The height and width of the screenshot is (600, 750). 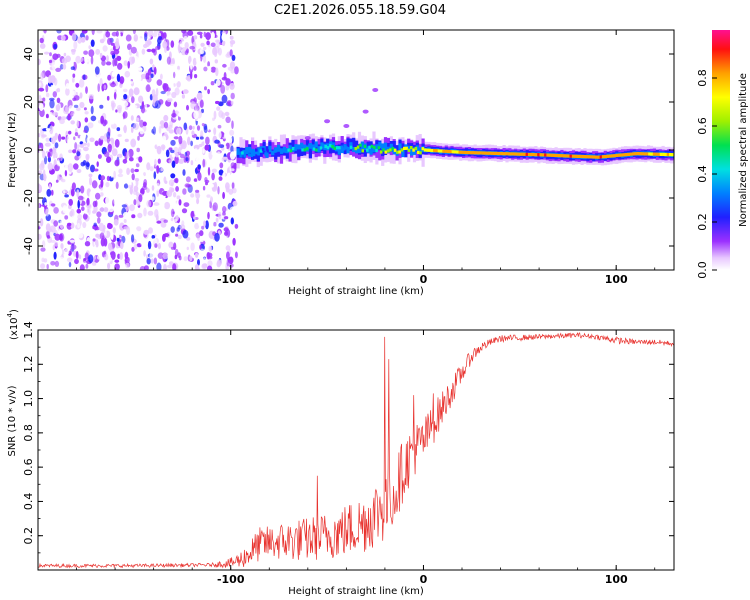 I want to click on y-tick-label: 0.6, so click(x=28, y=467).